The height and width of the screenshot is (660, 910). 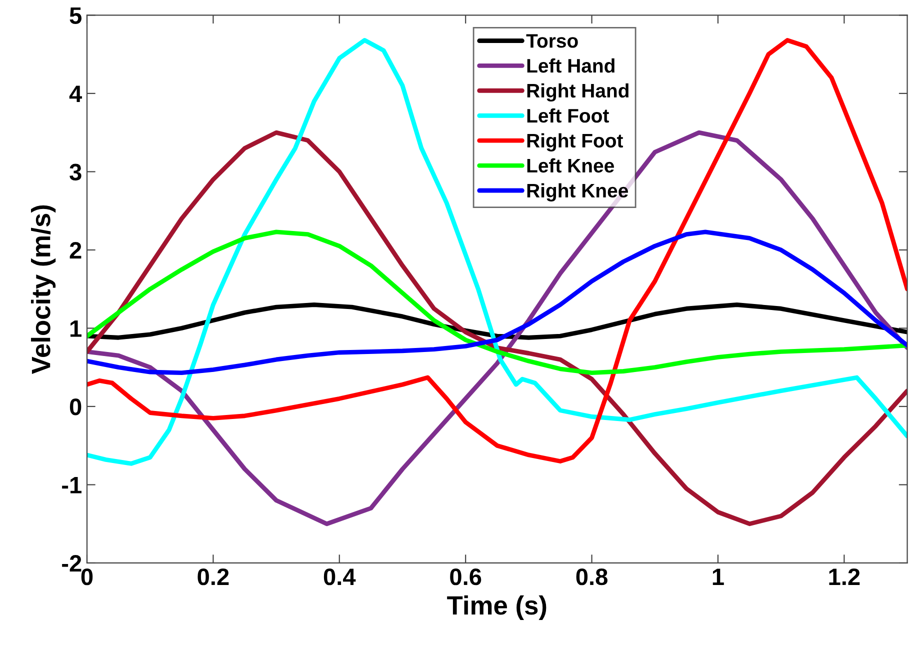 I want to click on y-tick-label: 5, so click(x=76, y=15).